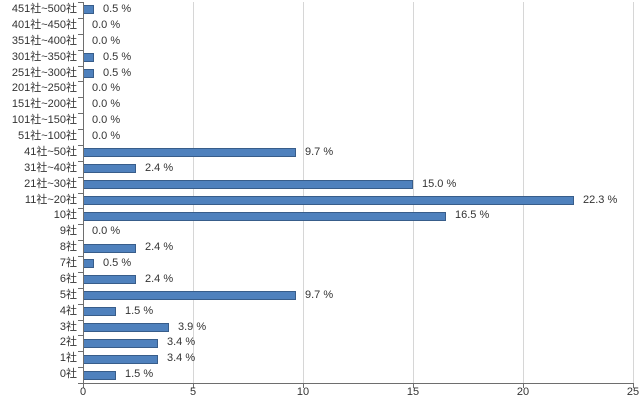  Describe the element at coordinates (68, 231) in the screenshot. I see `category-label: 9社` at that location.